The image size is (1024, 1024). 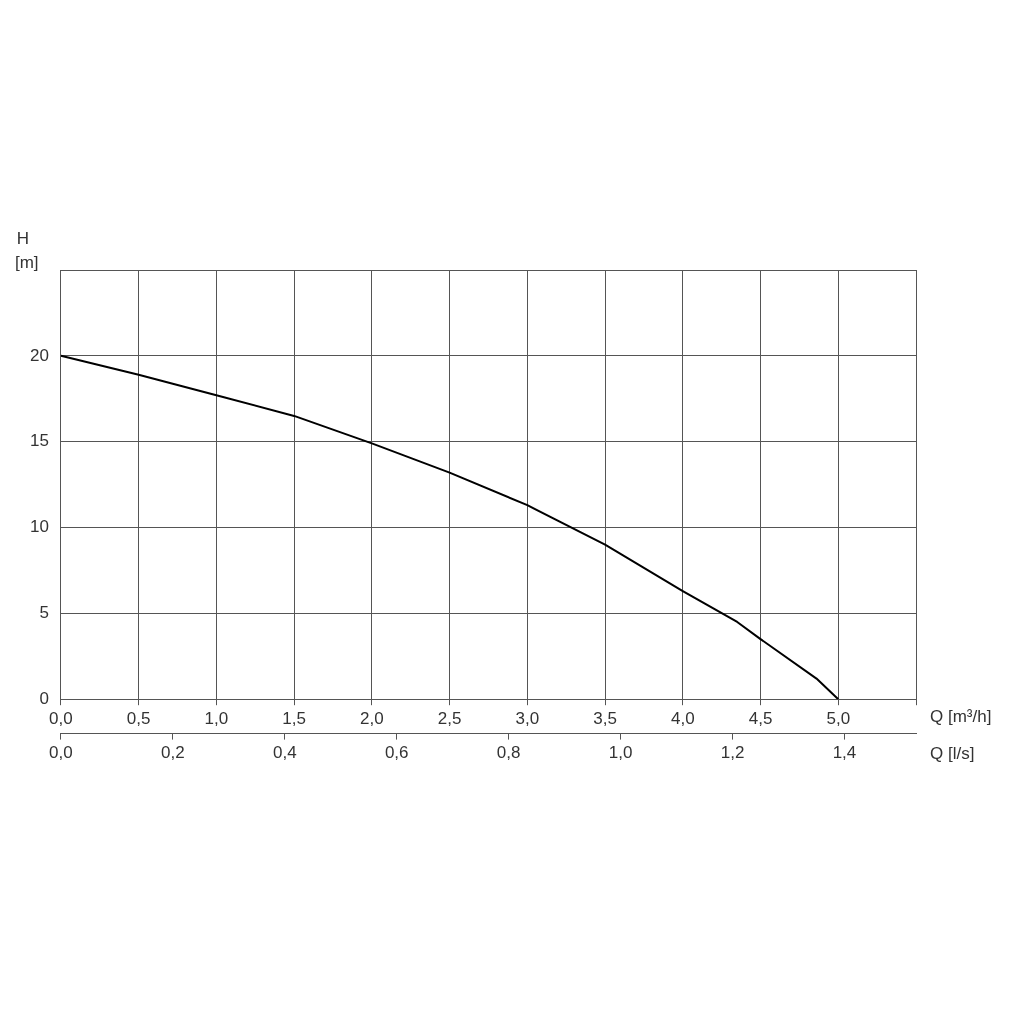 I want to click on x-tick-label: 2,0, so click(x=372, y=719).